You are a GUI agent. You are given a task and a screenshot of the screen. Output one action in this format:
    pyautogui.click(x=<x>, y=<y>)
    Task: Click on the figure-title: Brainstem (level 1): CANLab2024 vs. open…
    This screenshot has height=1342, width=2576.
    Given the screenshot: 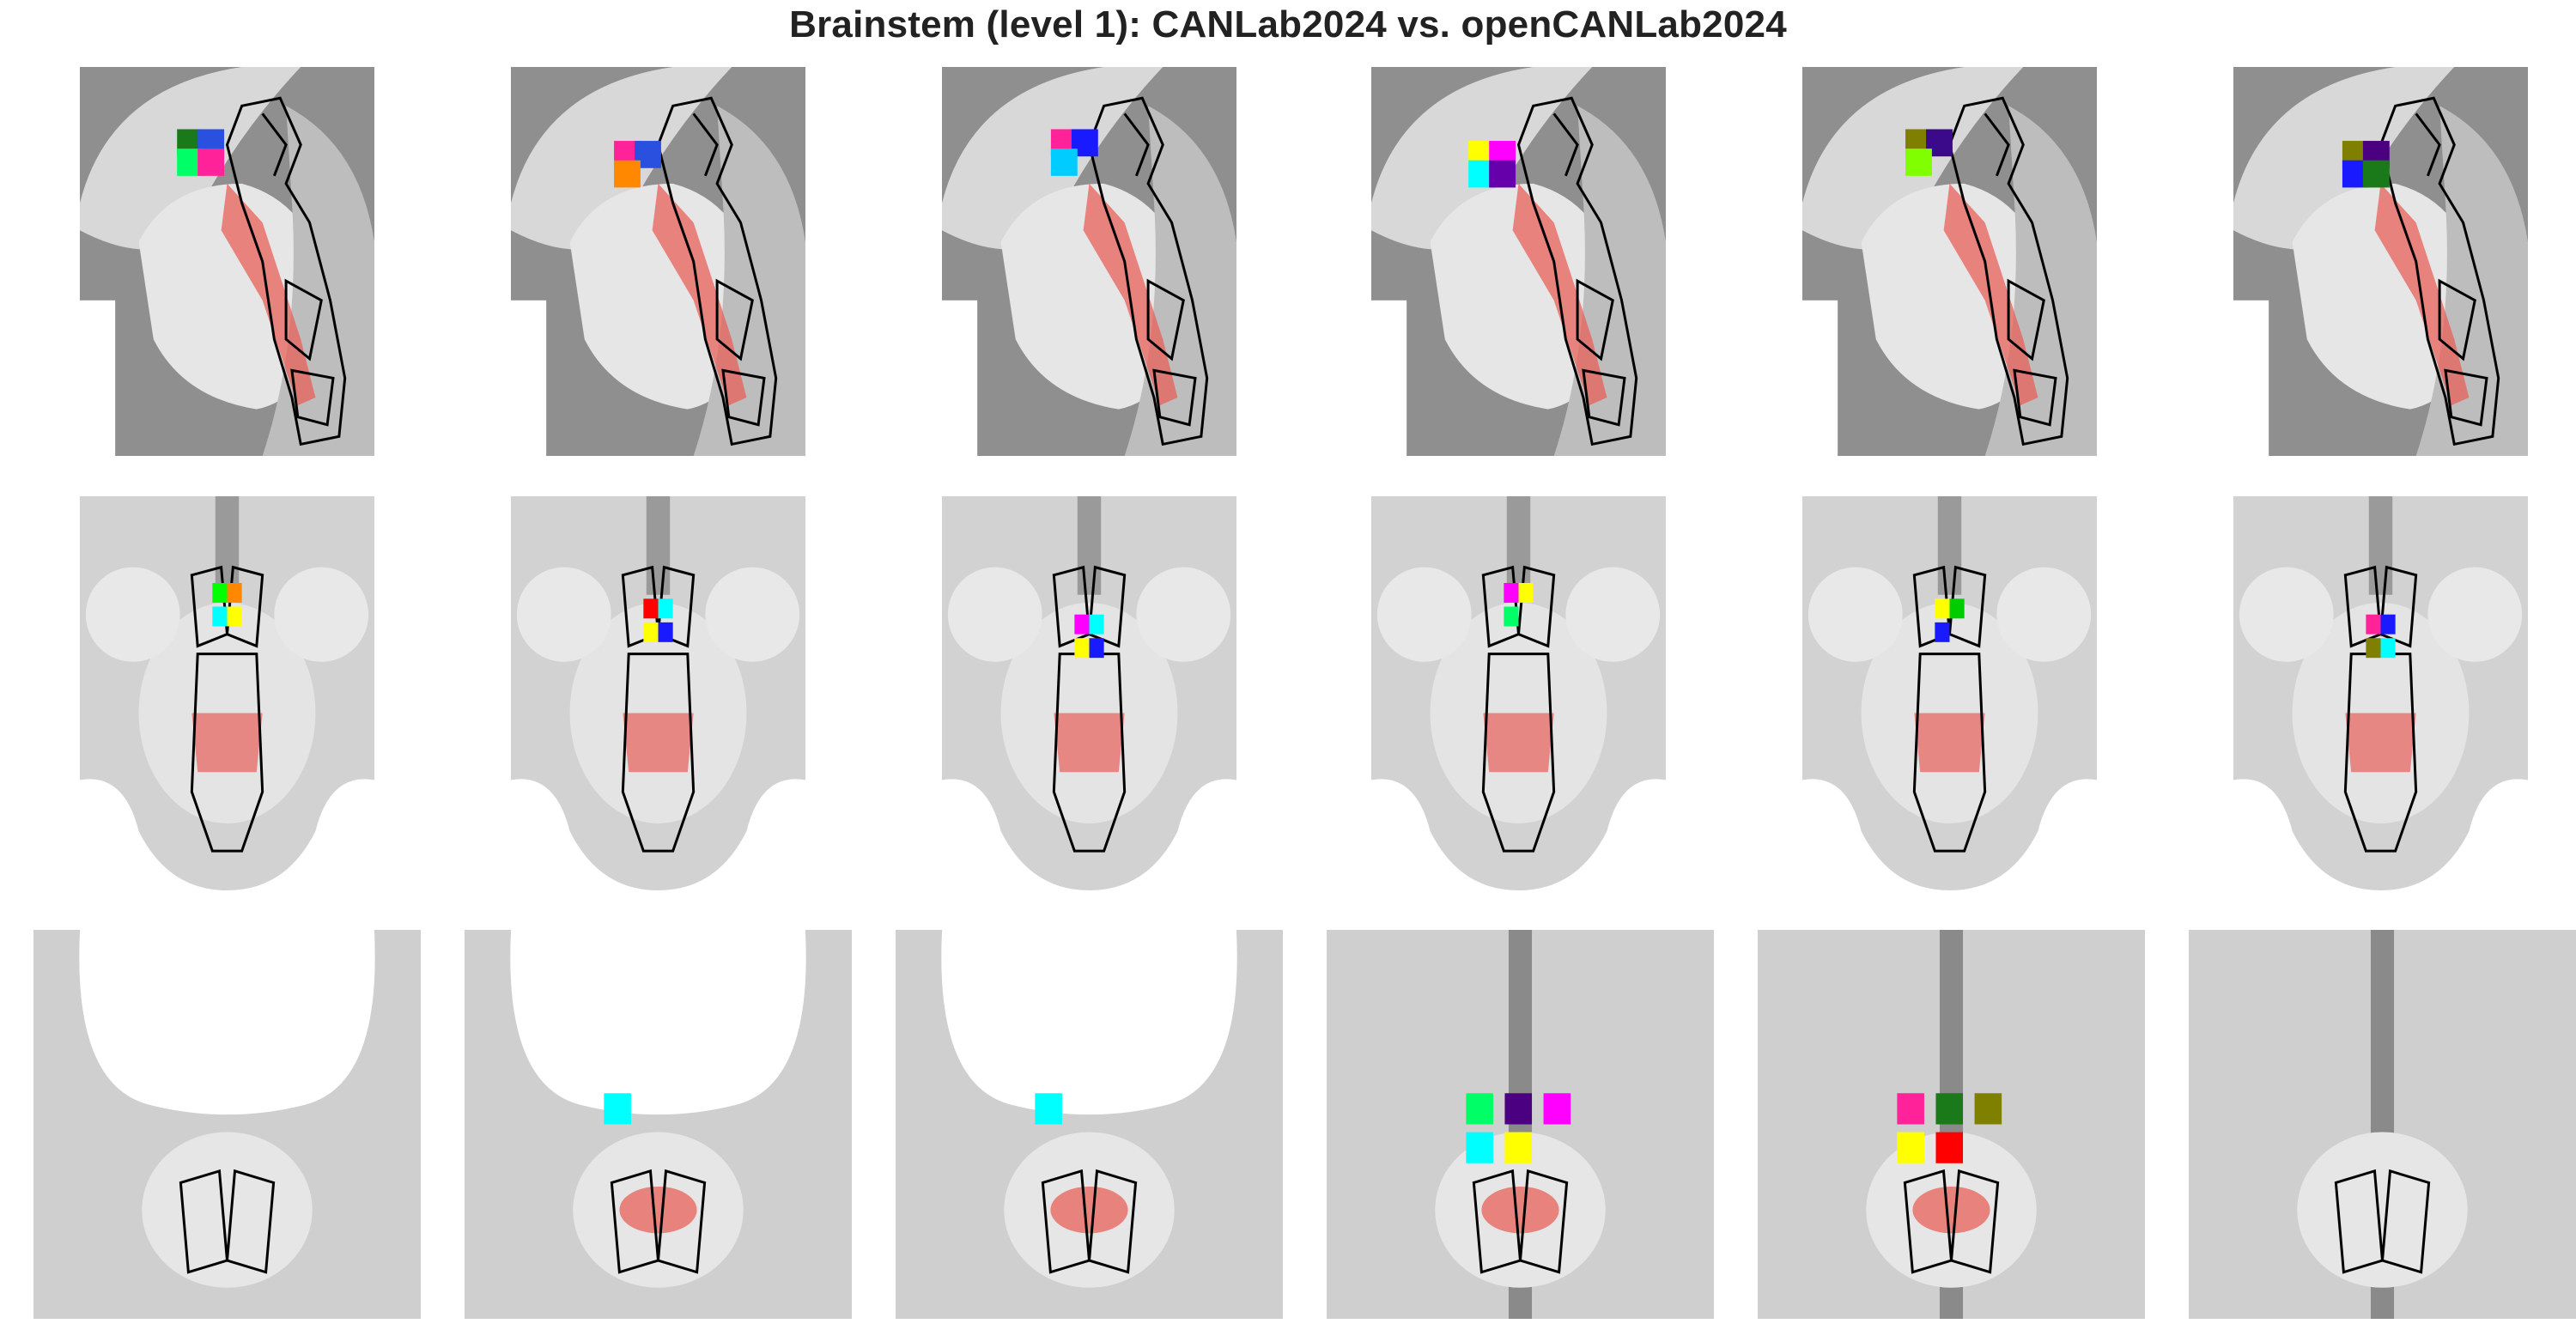 What is the action you would take?
    pyautogui.click(x=1288, y=24)
    